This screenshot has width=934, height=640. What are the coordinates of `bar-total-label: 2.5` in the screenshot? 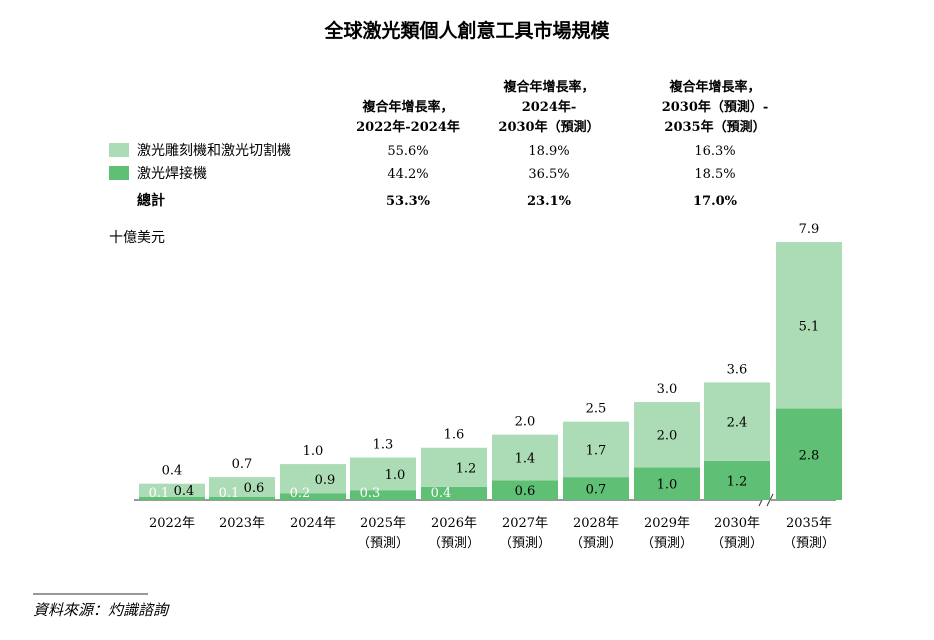 It's located at (596, 409).